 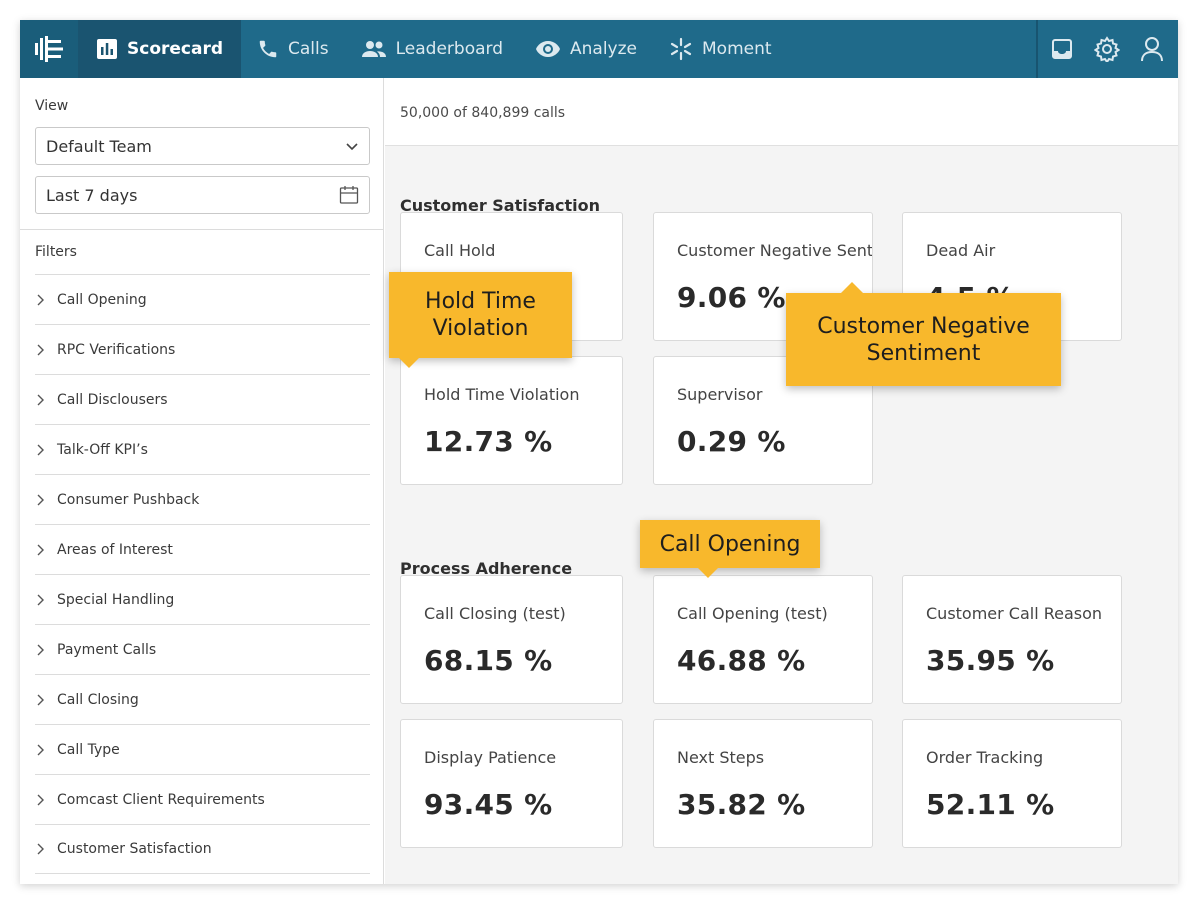 What do you see at coordinates (116, 349) in the screenshot?
I see `filter-item-label: RPC Verifications` at bounding box center [116, 349].